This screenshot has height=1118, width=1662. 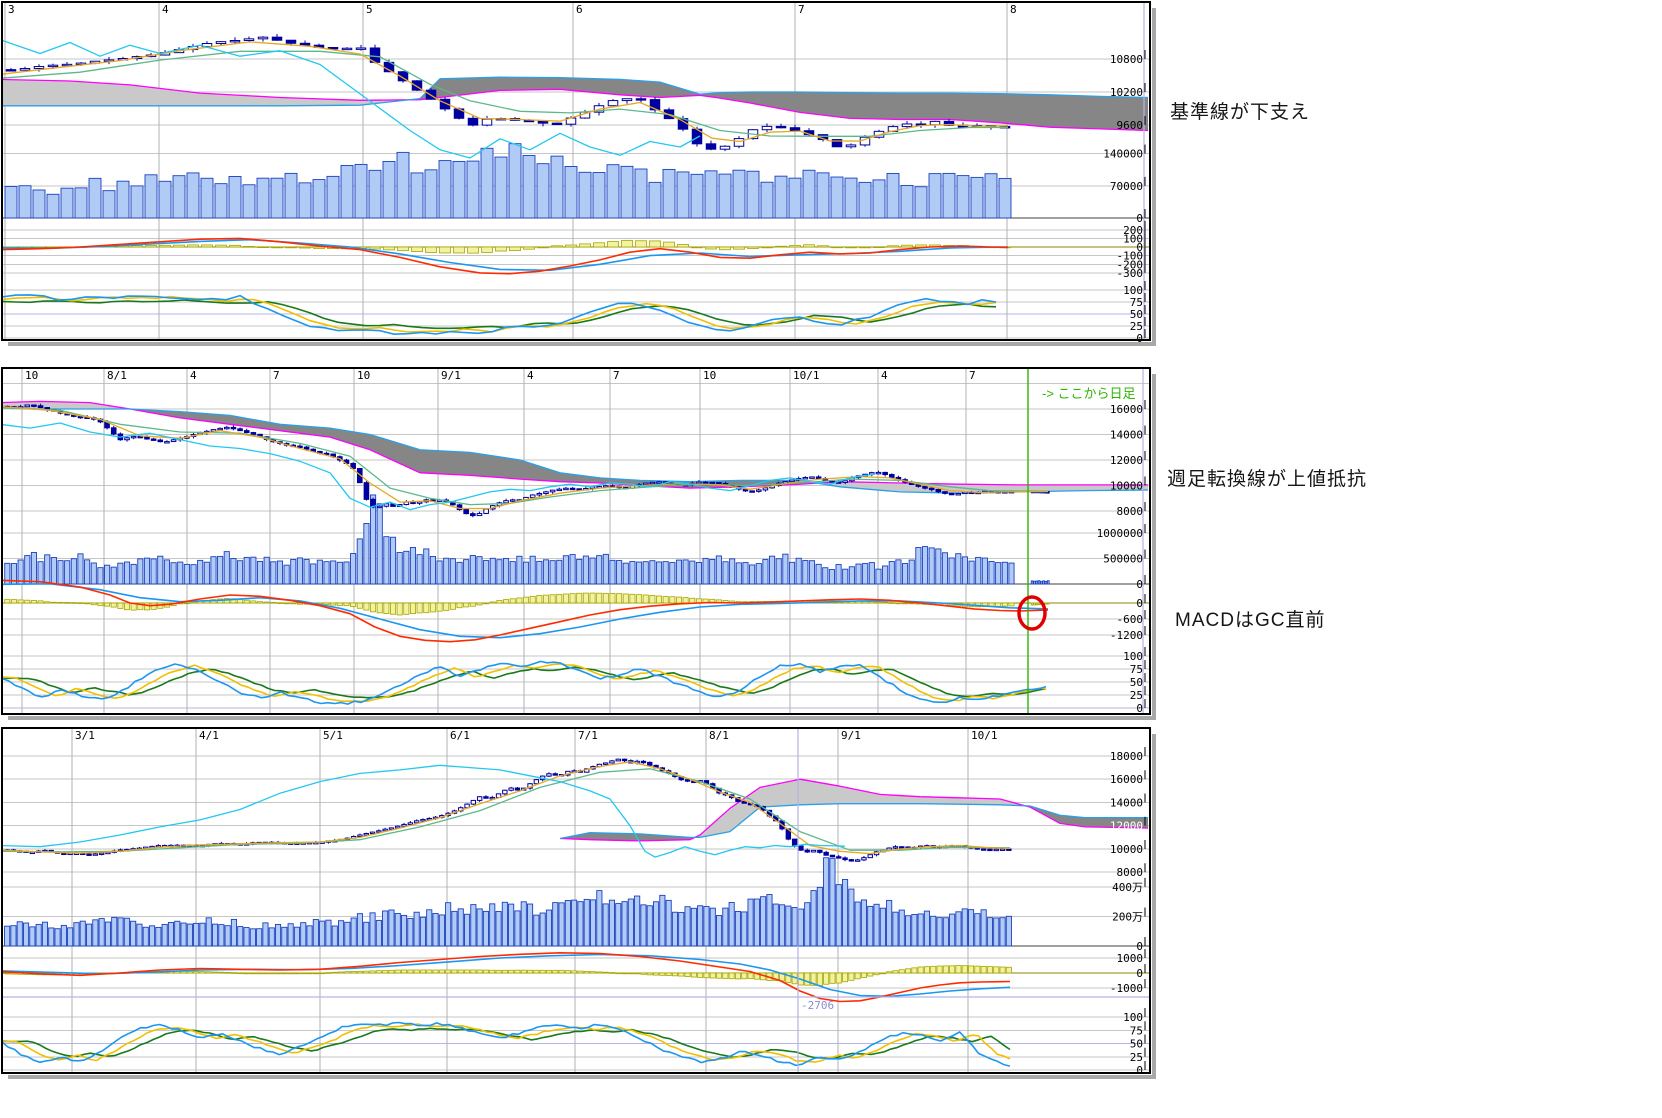 What do you see at coordinates (1126, 59) in the screenshot?
I see `svg-text: 10800` at bounding box center [1126, 59].